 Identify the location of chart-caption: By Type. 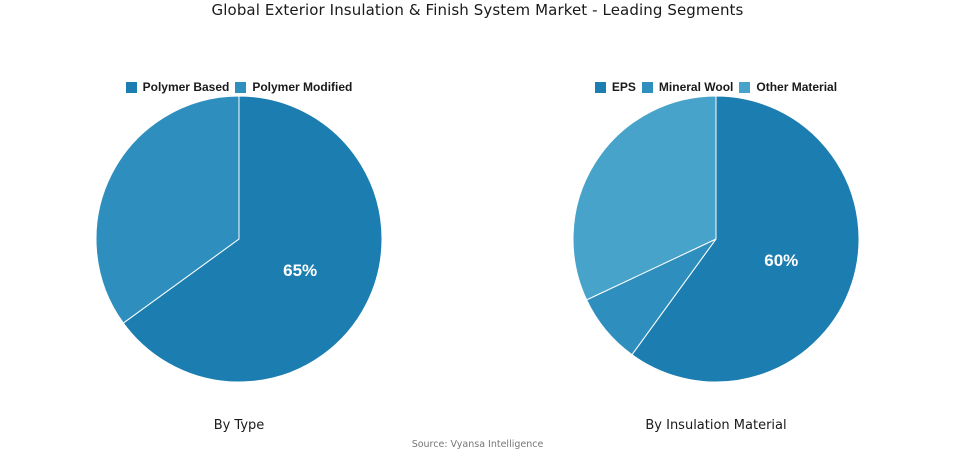
(239, 425).